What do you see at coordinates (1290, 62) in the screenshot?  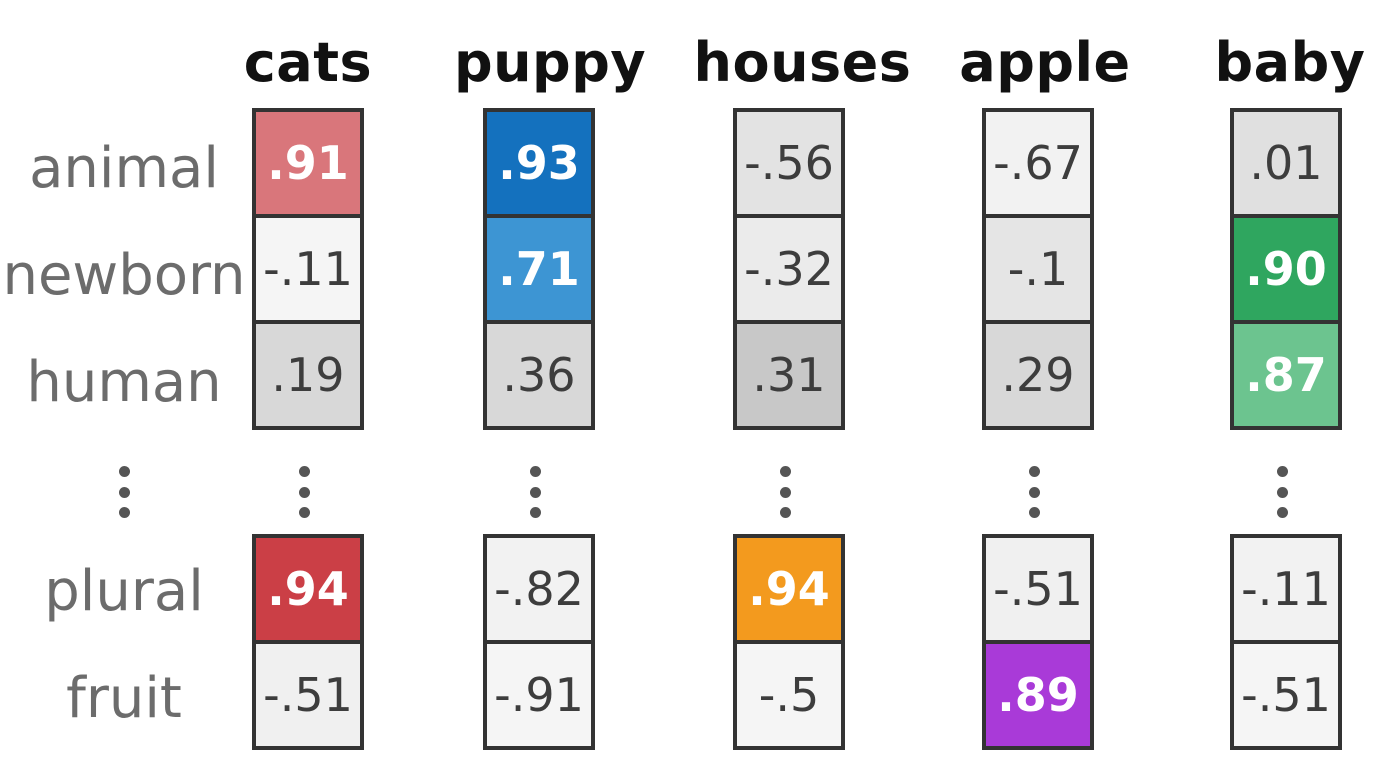 I see `column-header-baby: baby` at bounding box center [1290, 62].